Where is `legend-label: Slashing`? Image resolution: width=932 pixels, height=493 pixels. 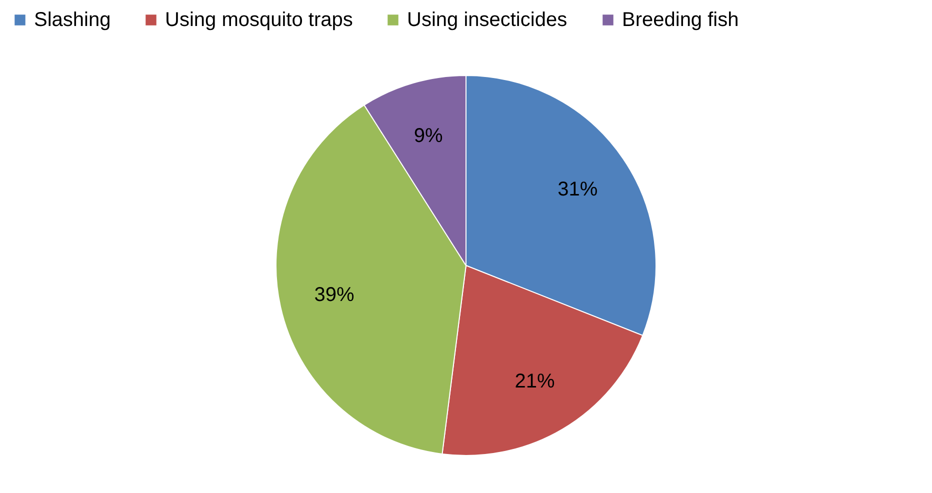
legend-label: Slashing is located at coordinates (72, 20).